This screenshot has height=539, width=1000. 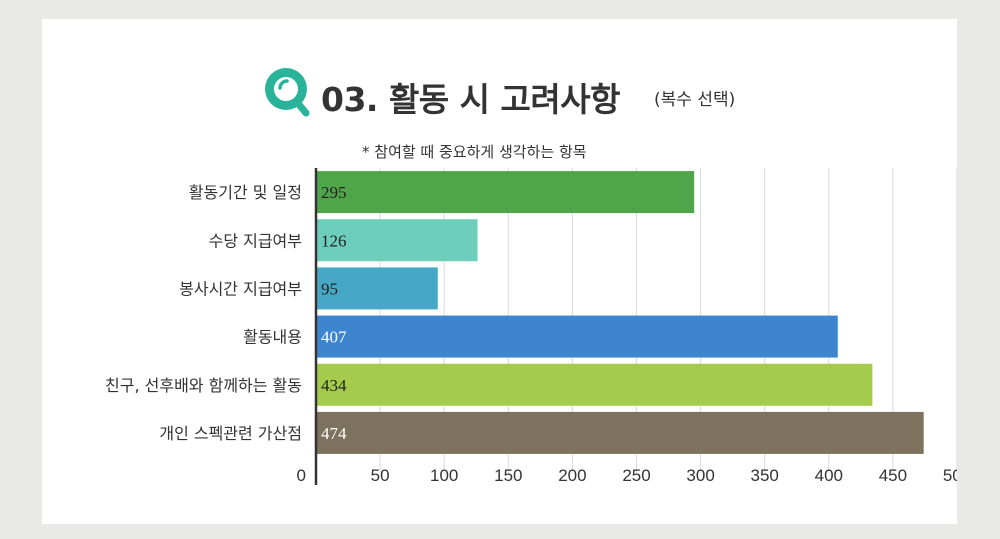 I want to click on x-tick-label: 450, so click(x=893, y=475).